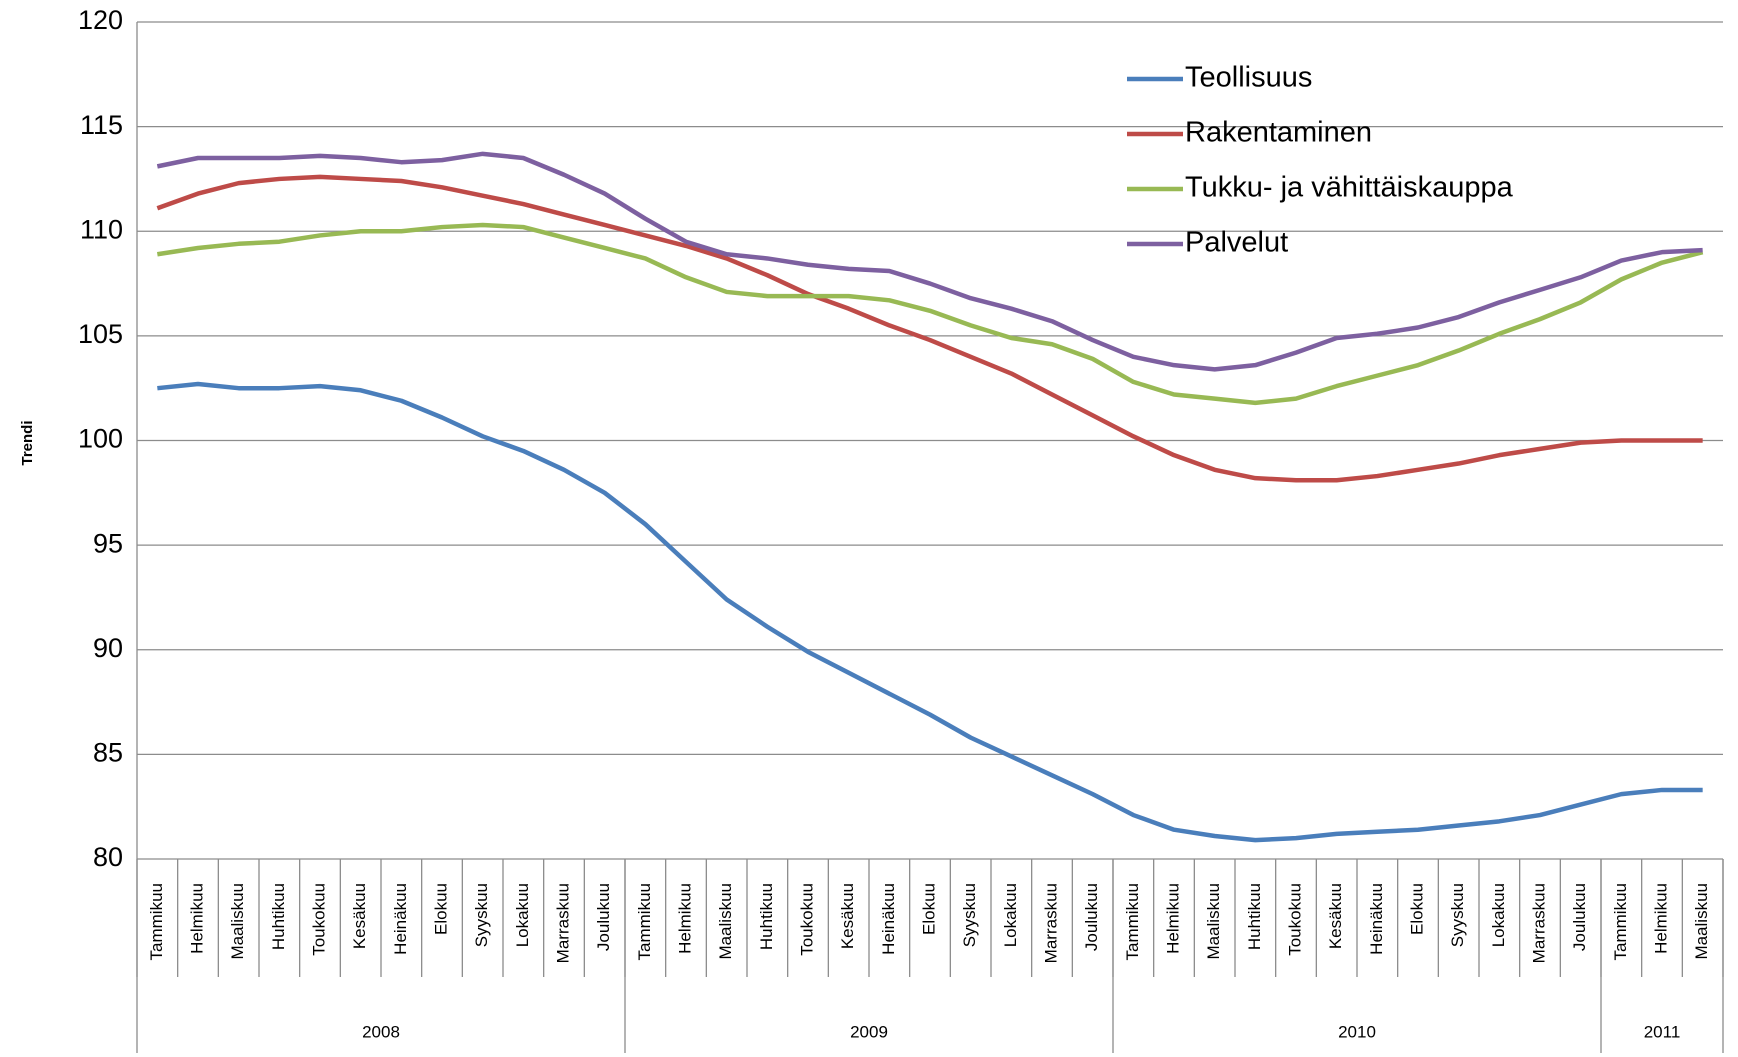  Describe the element at coordinates (1349, 188) in the screenshot. I see `legend-label: Tukku- ja vähittäiskauppa` at that location.